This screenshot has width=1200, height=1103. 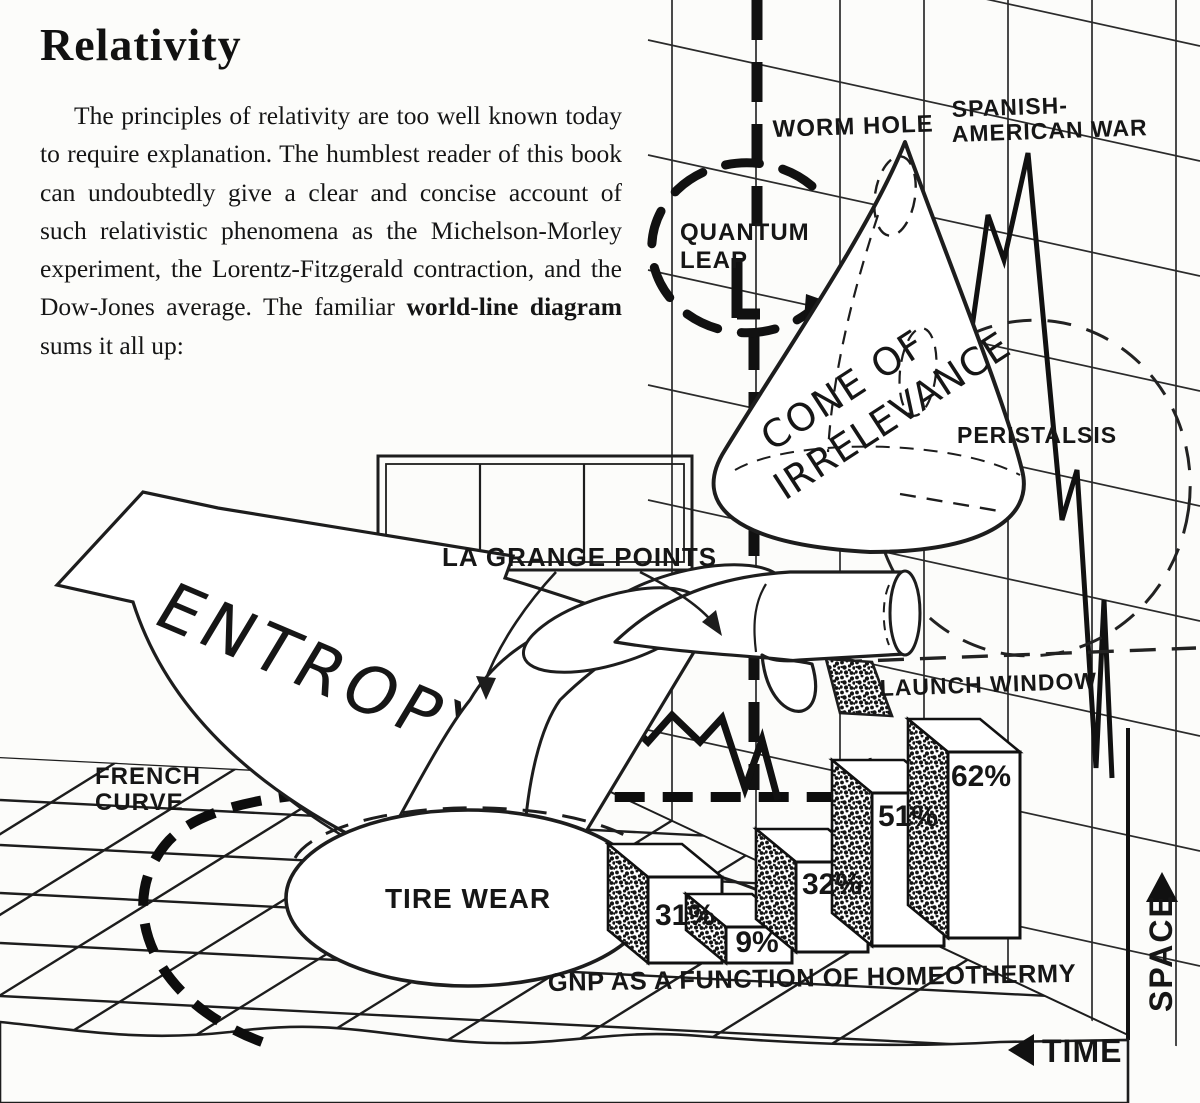 I want to click on cone-of-irrelevance: CONE OF IRRELEVANCE, so click(x=868, y=347).